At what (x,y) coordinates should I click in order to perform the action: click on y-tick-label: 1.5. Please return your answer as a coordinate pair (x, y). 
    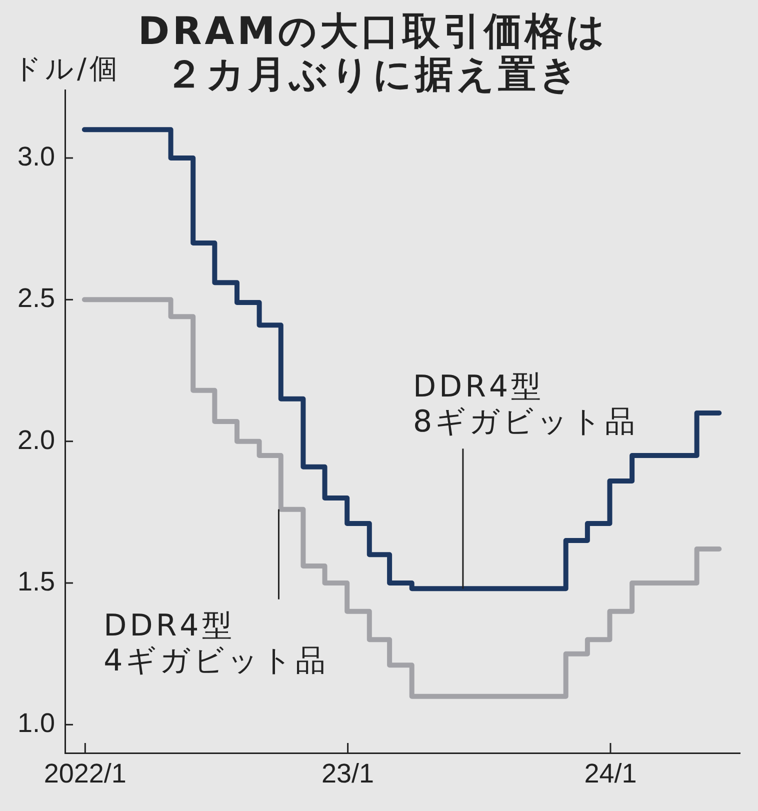
    Looking at the image, I should click on (36, 581).